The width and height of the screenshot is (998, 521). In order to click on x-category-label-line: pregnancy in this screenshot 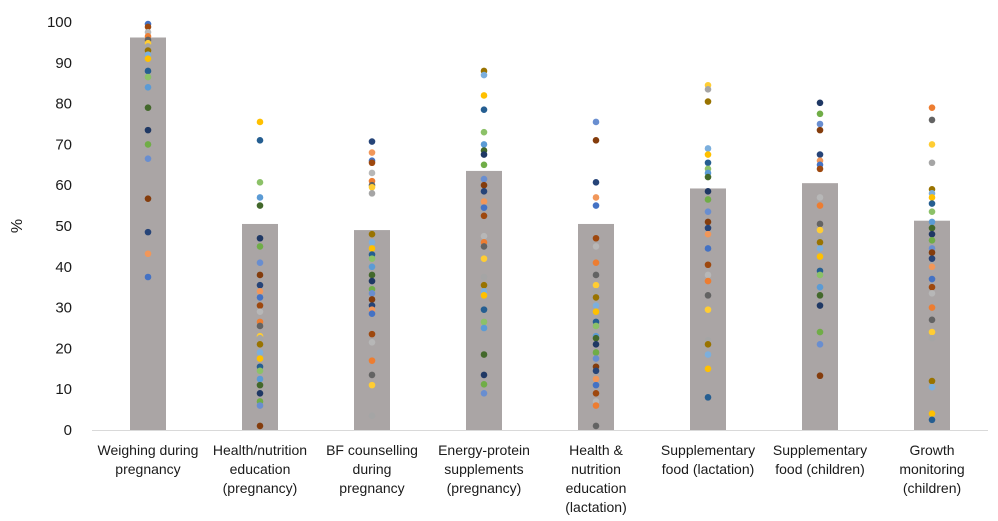, I will do `click(371, 488)`.